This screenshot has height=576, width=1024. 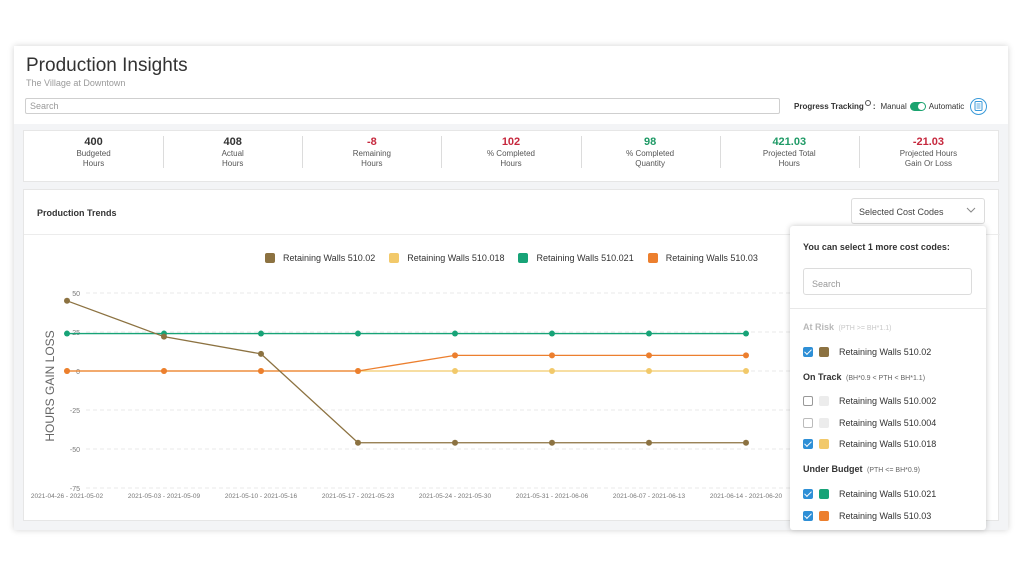 I want to click on legend-label: Retaining Walls 510.018, so click(x=456, y=258).